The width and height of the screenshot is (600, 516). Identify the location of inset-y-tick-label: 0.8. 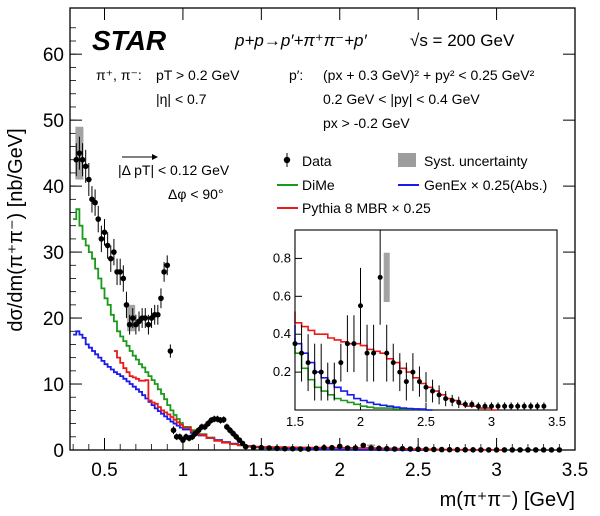
(282, 257).